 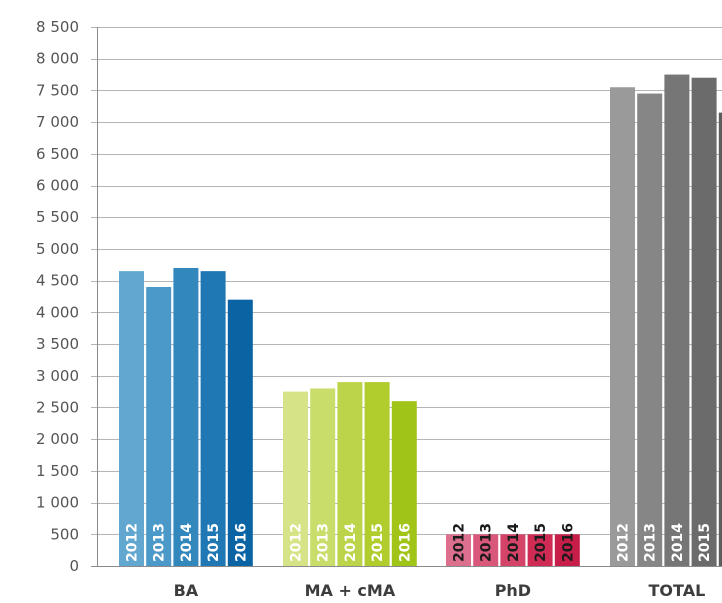 I want to click on category-labels: BA MA + cMA PhD TOTAL, so click(x=440, y=590).